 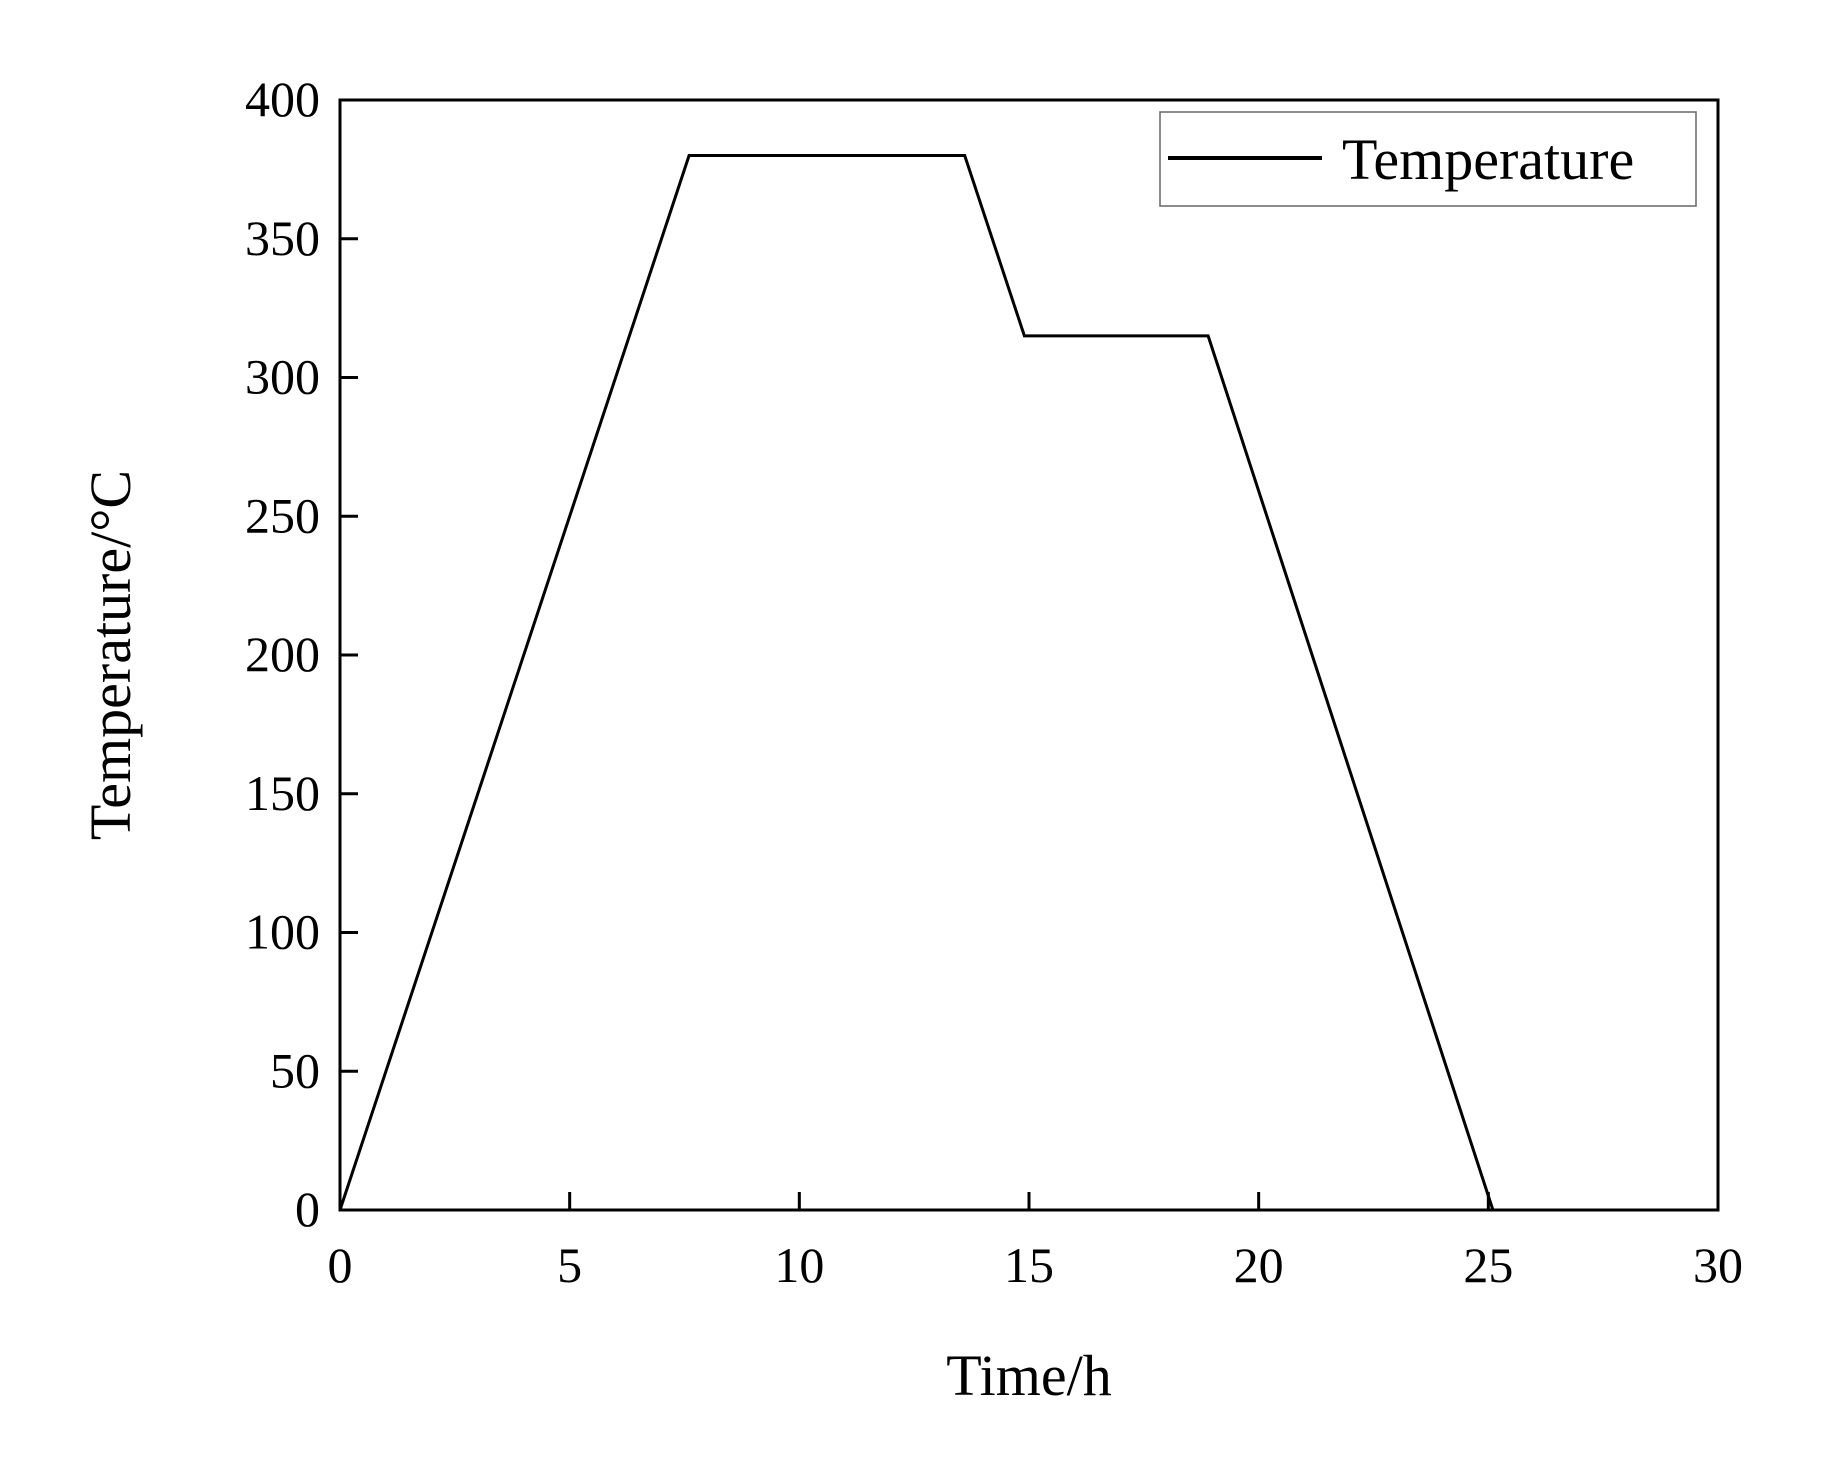 What do you see at coordinates (282, 238) in the screenshot?
I see `y-tick-label-7: 350` at bounding box center [282, 238].